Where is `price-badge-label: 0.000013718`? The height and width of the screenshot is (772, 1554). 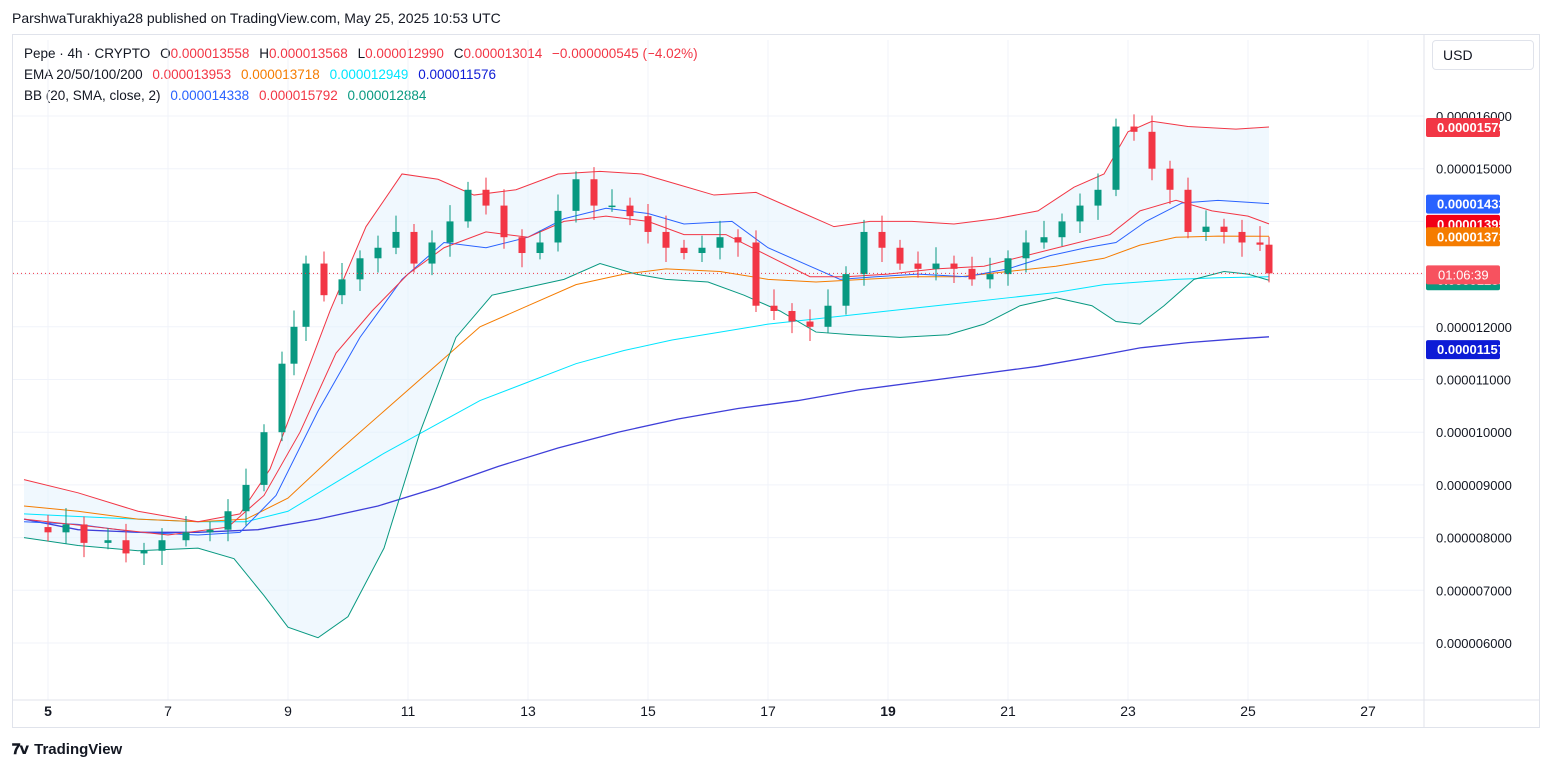
price-badge-label: 0.000013718 is located at coordinates (1475, 236).